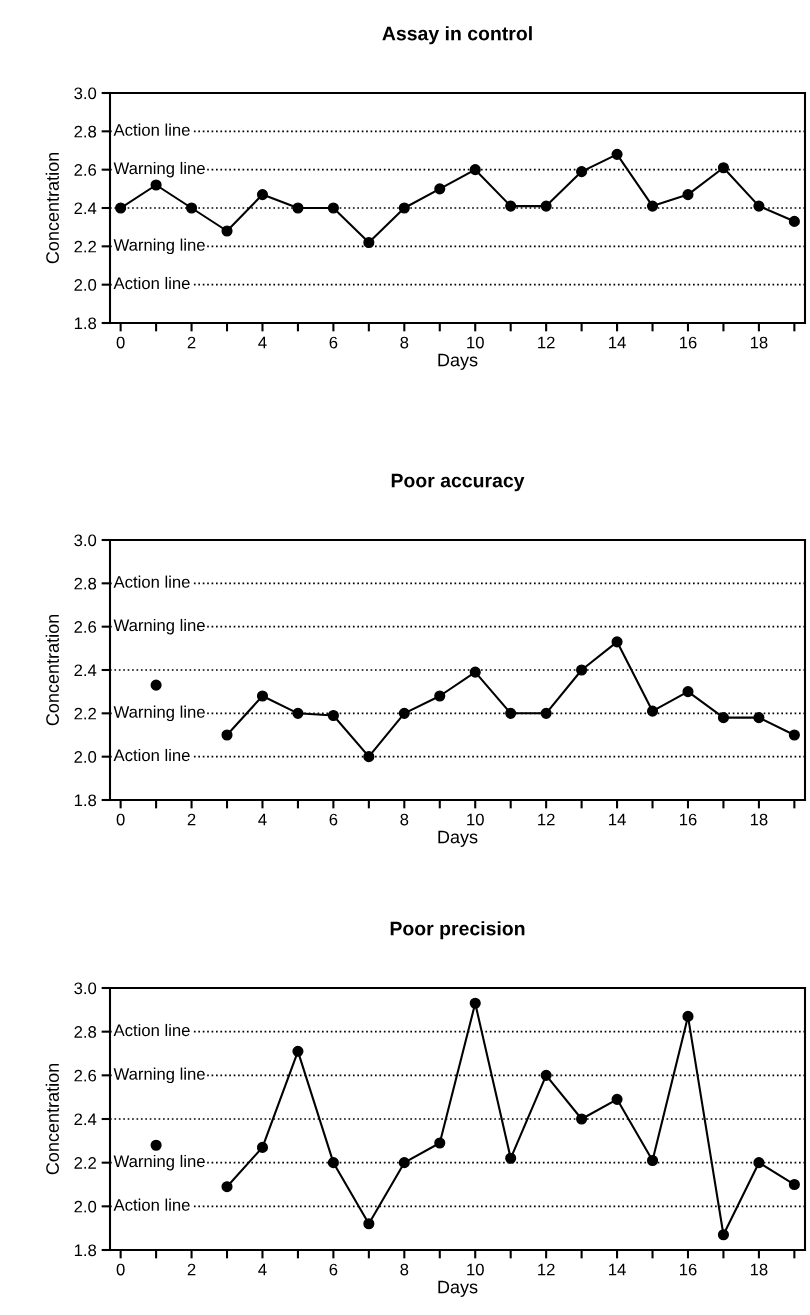 Image resolution: width=810 pixels, height=1315 pixels. I want to click on y-axis-title: Concentration, so click(52, 1119).